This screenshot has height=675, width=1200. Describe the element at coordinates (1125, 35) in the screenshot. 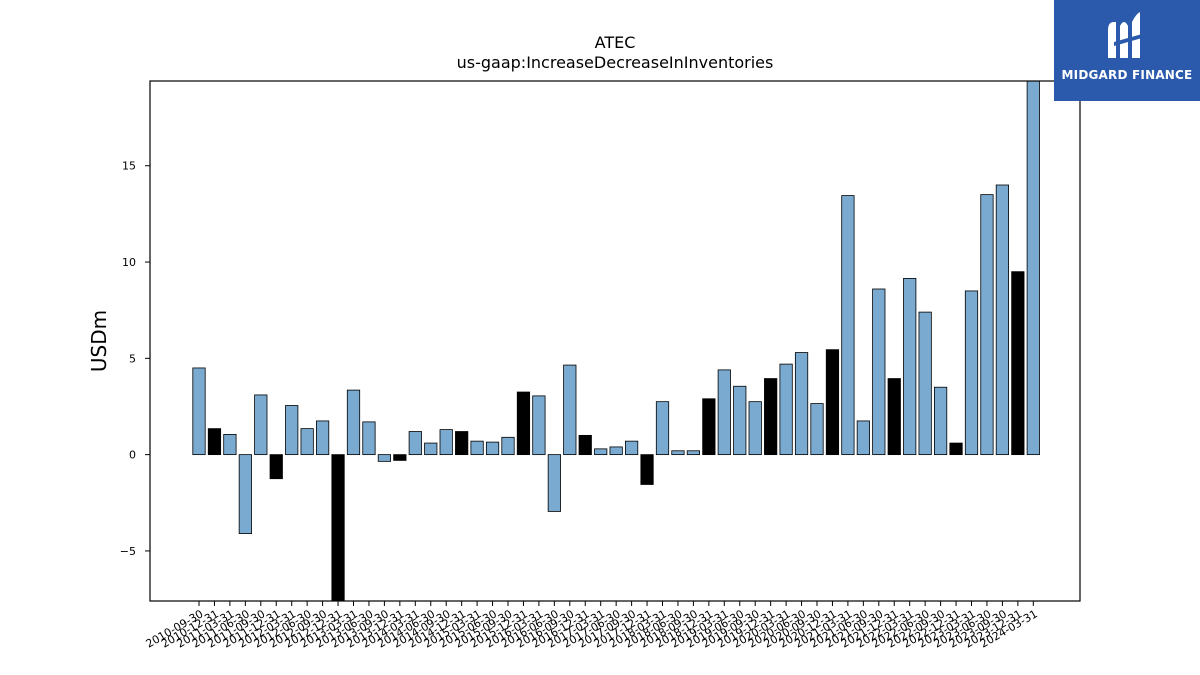

I see `midgard-logo-icon` at that location.